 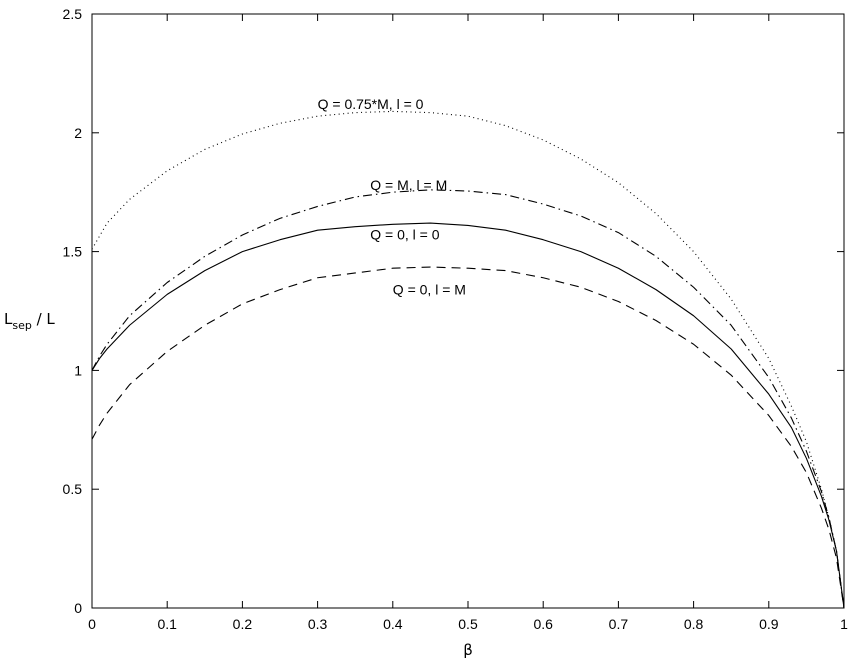 I want to click on x-tick-label: 1, so click(x=844, y=624).